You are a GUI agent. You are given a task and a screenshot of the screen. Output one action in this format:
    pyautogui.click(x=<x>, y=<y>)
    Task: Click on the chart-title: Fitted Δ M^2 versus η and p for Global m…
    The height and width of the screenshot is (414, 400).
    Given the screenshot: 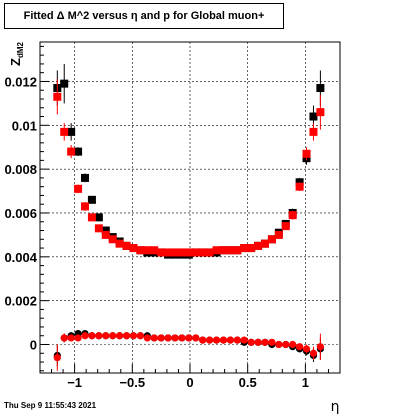 What is the action you would take?
    pyautogui.click(x=144, y=16)
    